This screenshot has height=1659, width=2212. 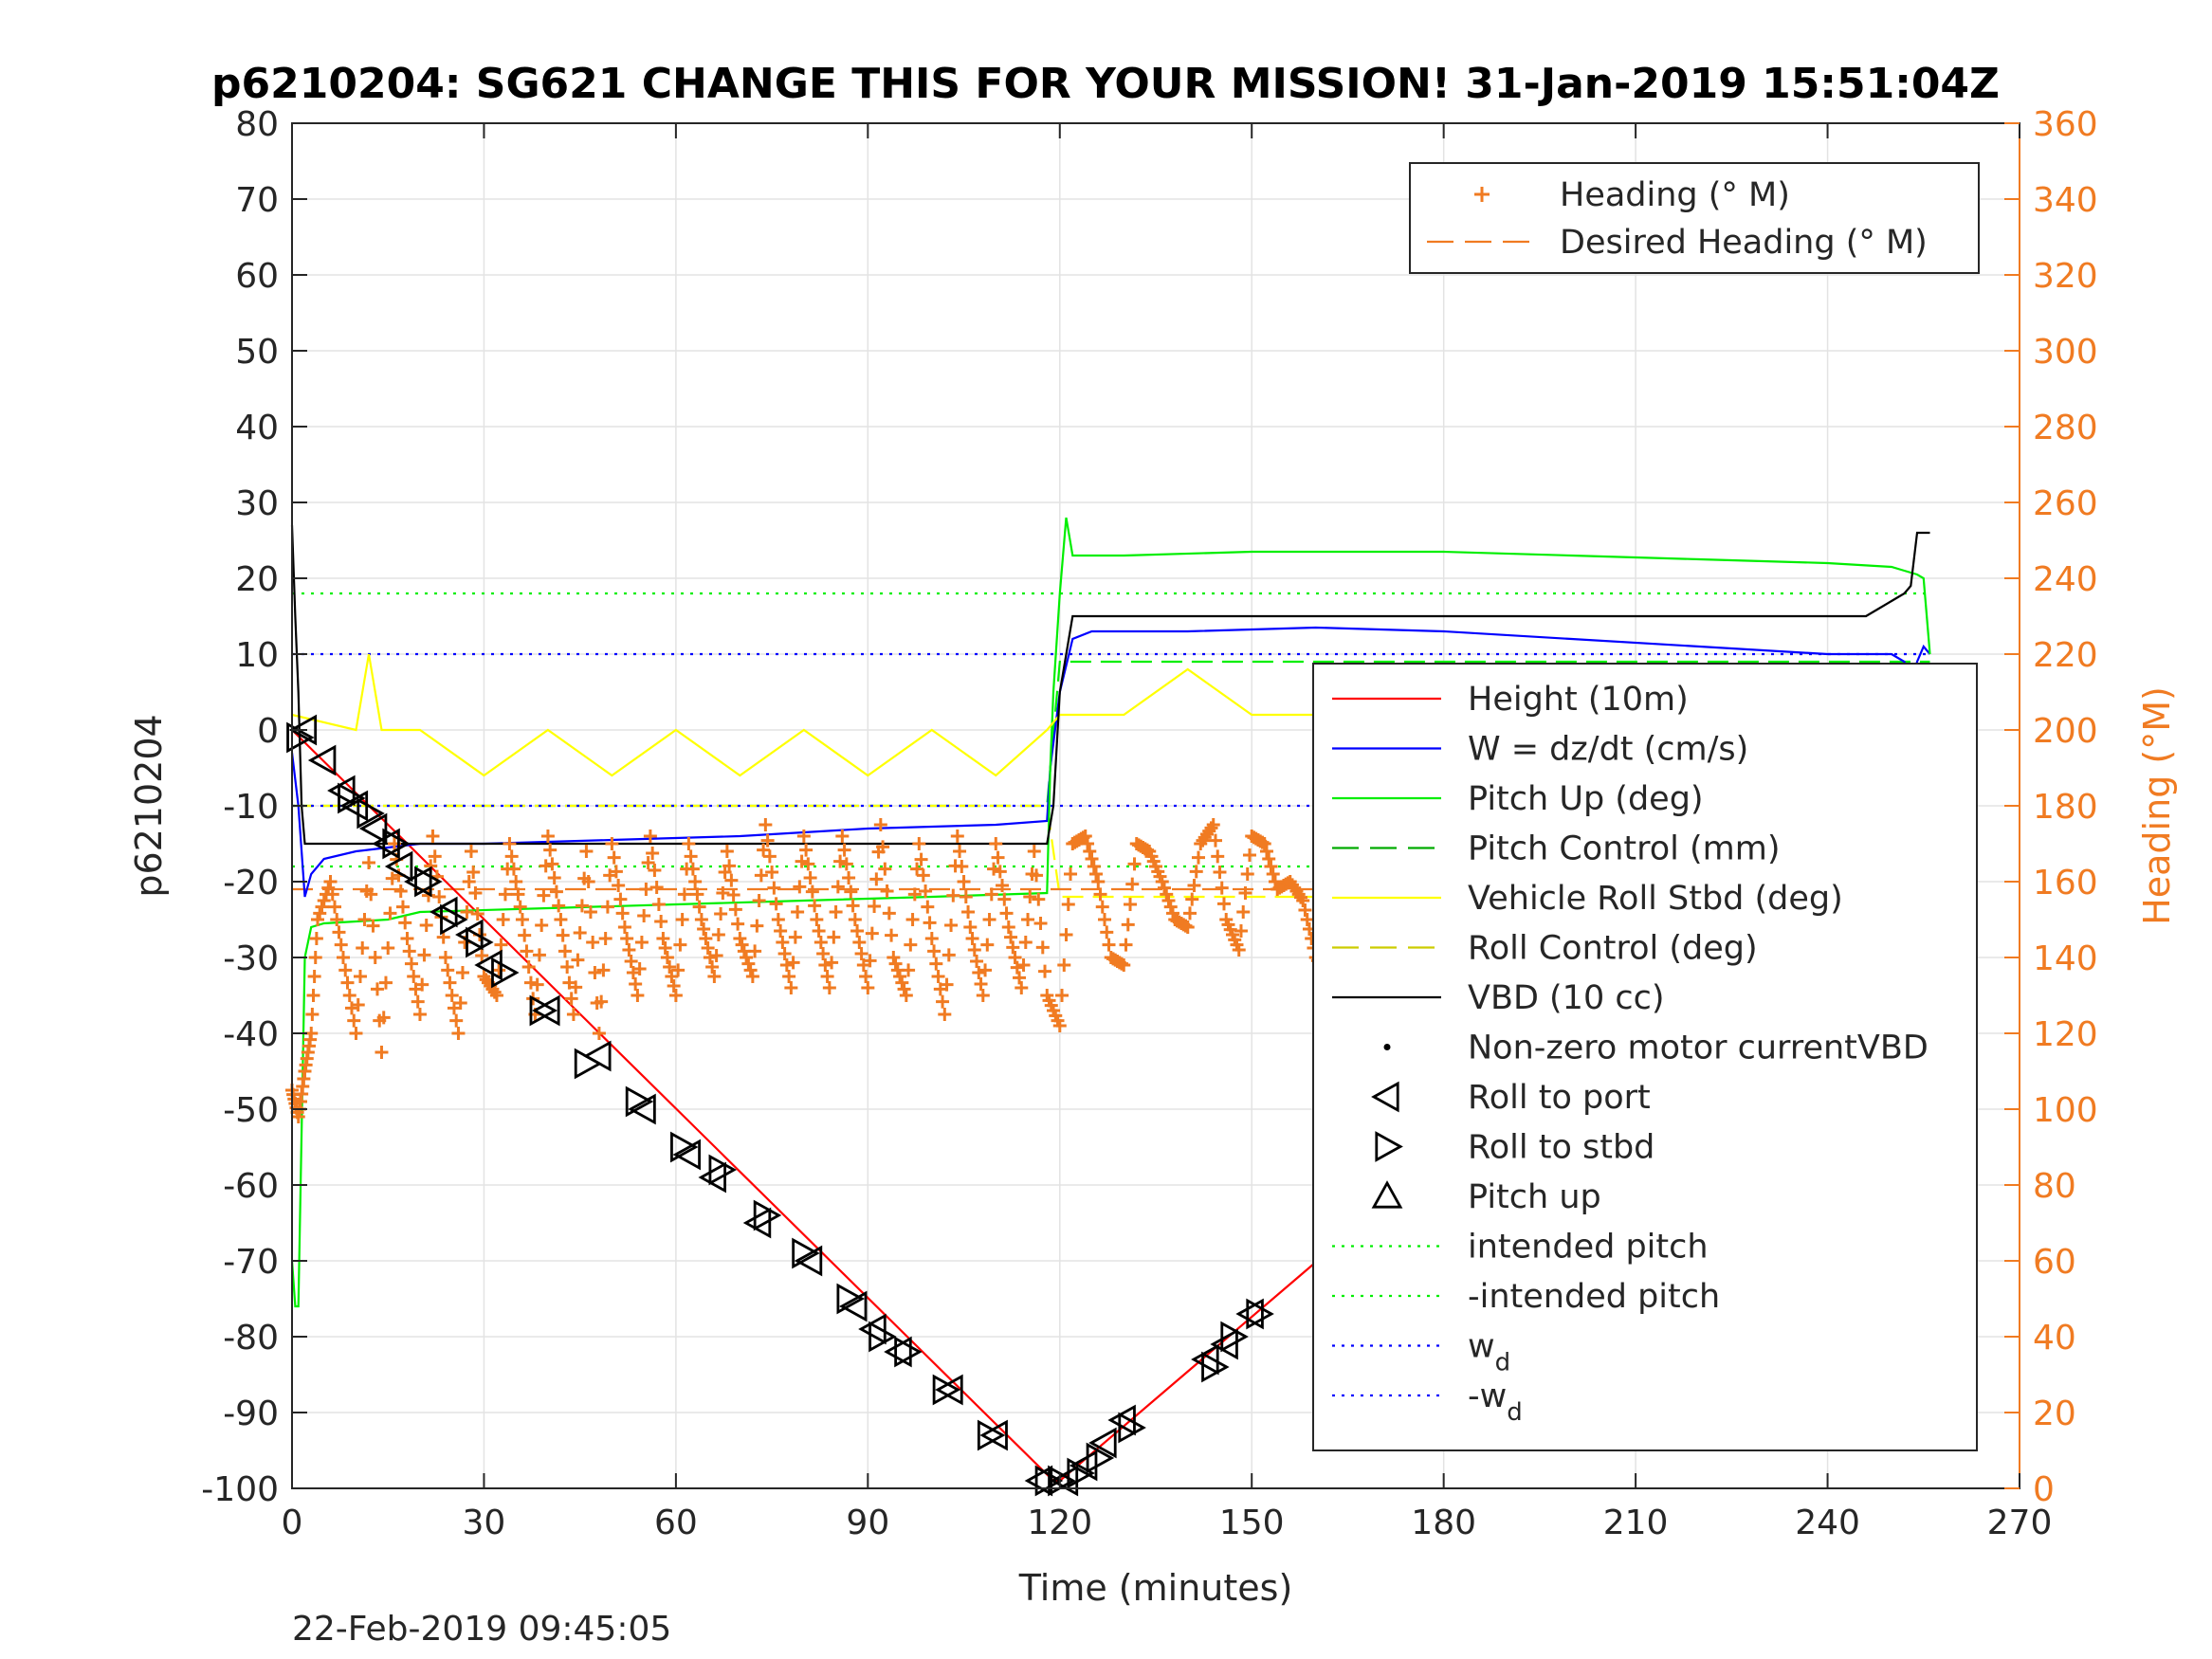 I want to click on y-tick-label: -70, so click(x=251, y=1262).